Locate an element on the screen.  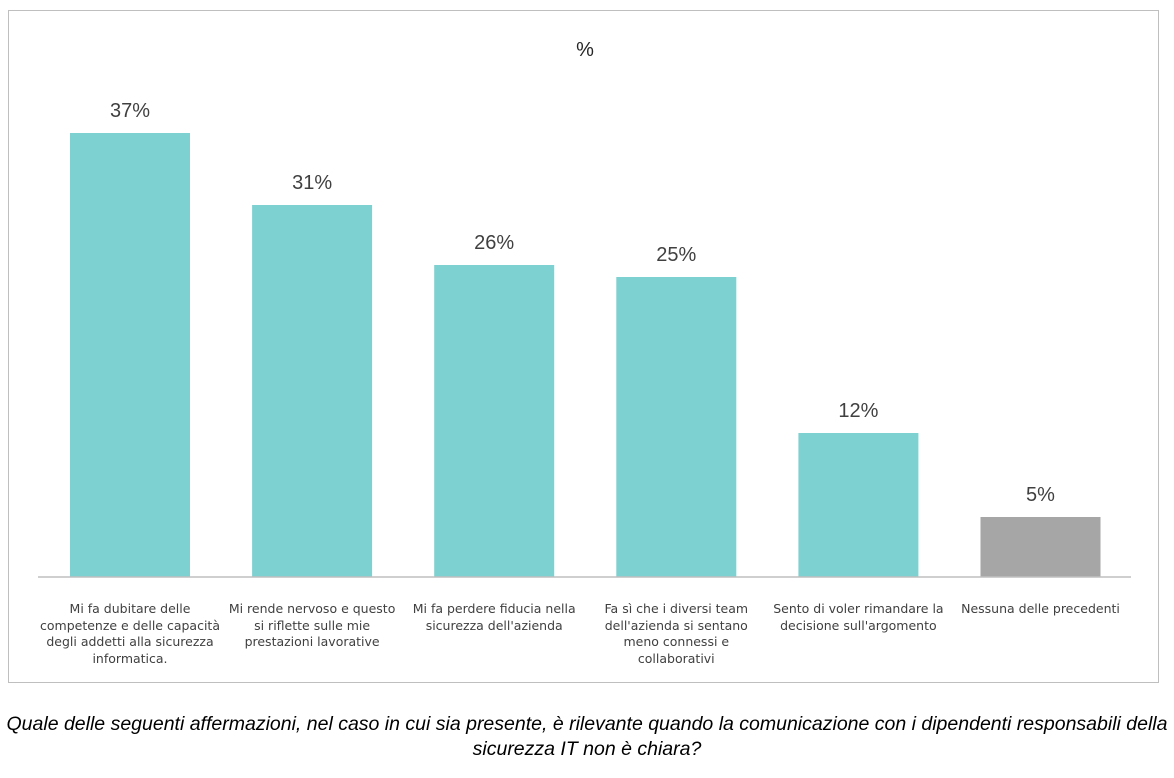
data-label-6: 5% is located at coordinates (1040, 495).